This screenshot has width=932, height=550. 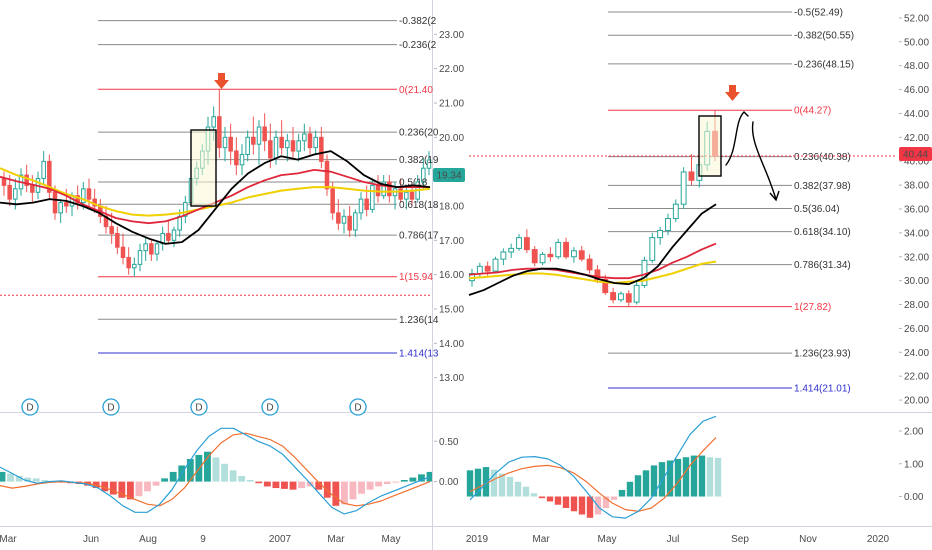 What do you see at coordinates (419, 320) in the screenshot?
I see `fib-level-label: 1.236(14` at bounding box center [419, 320].